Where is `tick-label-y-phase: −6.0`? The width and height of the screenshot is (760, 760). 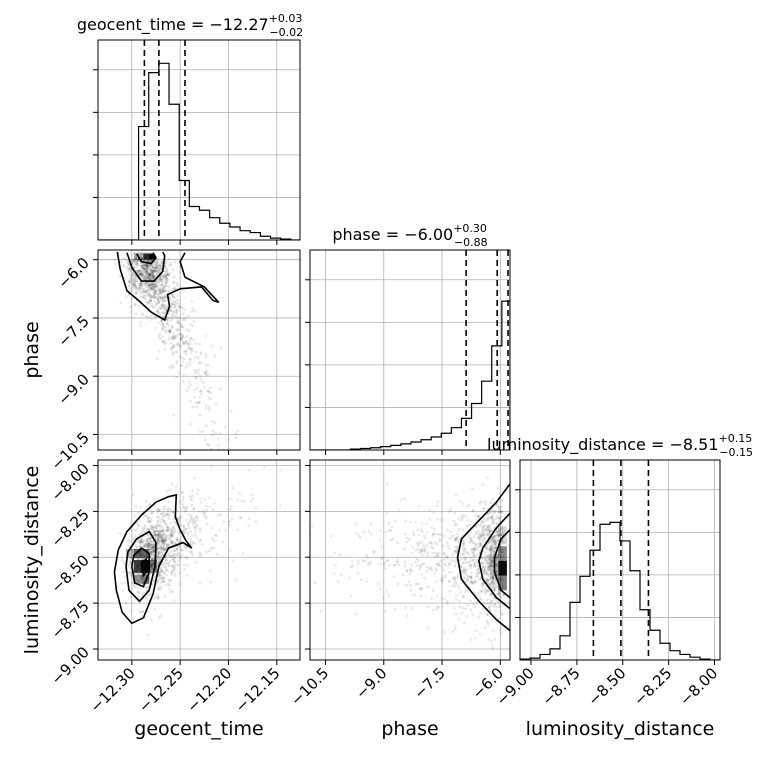
tick-label-y-phase: −6.0 is located at coordinates (73, 273).